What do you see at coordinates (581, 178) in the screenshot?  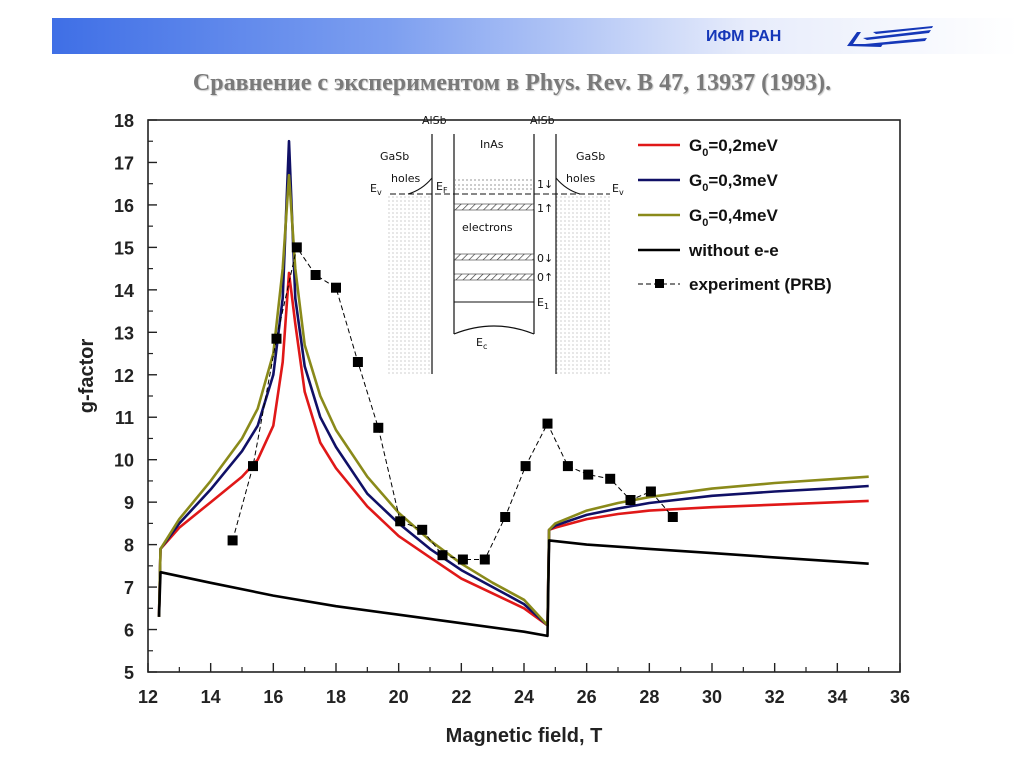 I see `inset-label-holes-right: holes` at bounding box center [581, 178].